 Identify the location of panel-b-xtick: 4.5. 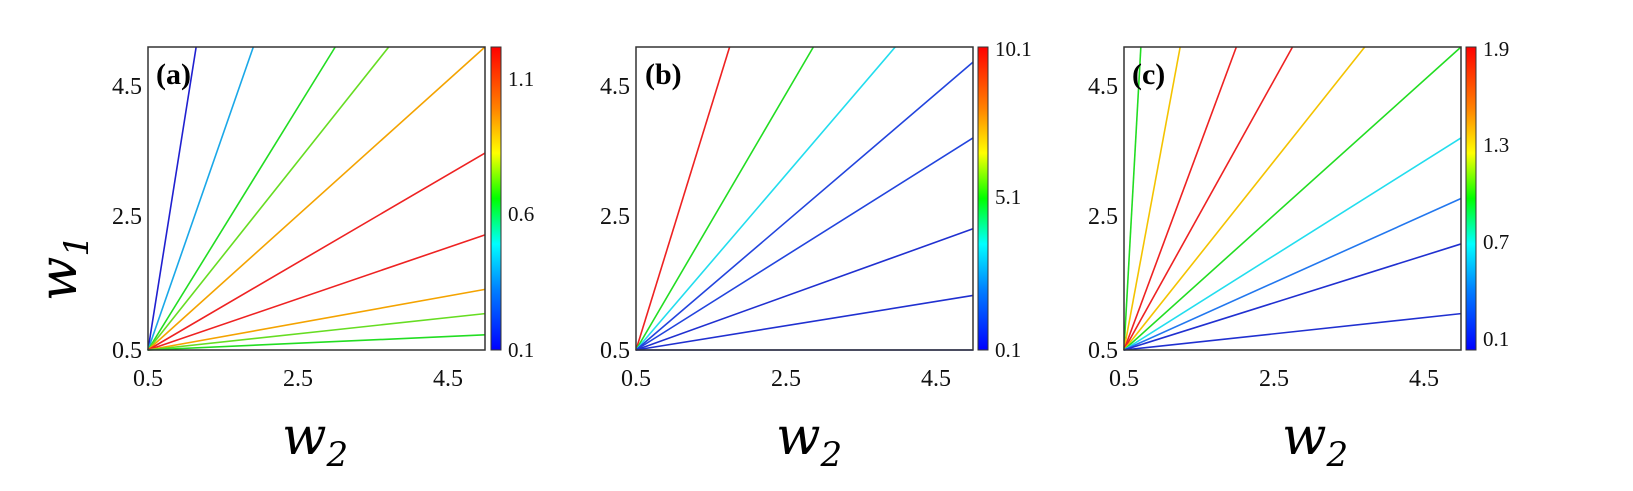
(936, 379).